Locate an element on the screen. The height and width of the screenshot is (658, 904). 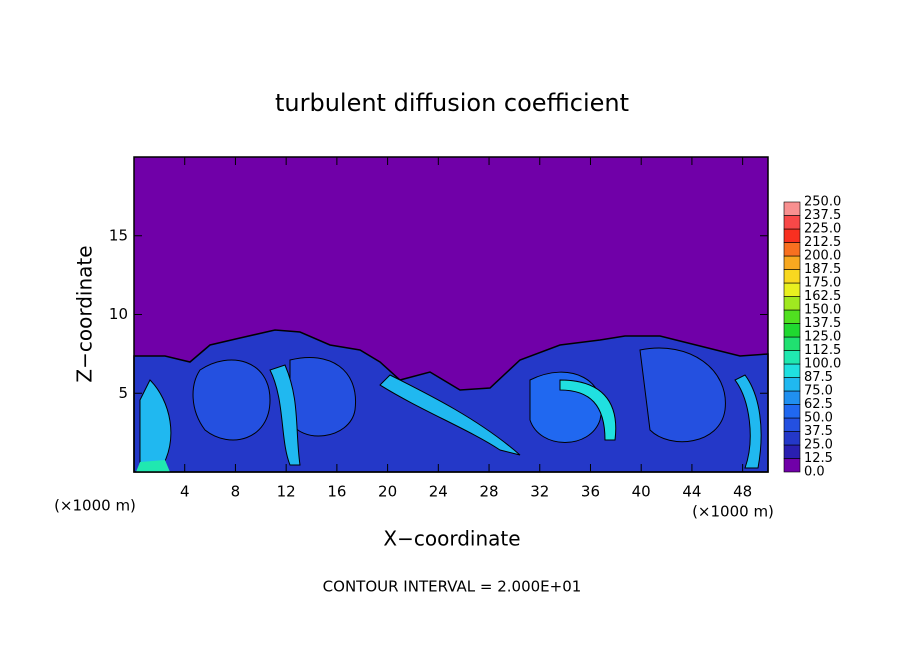
colorbar-label: 100.0 is located at coordinates (822, 364).